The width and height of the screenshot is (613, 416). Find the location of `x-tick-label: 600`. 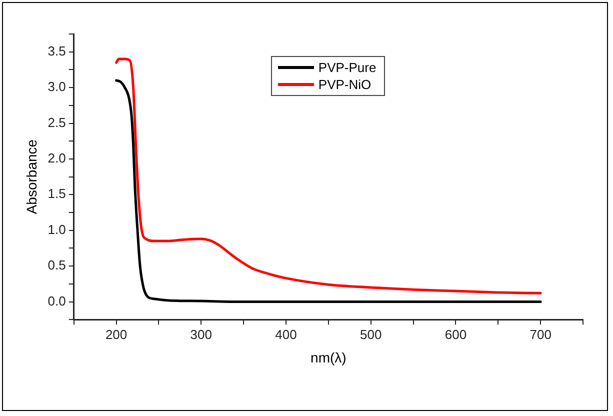

x-tick-label: 600 is located at coordinates (455, 334).